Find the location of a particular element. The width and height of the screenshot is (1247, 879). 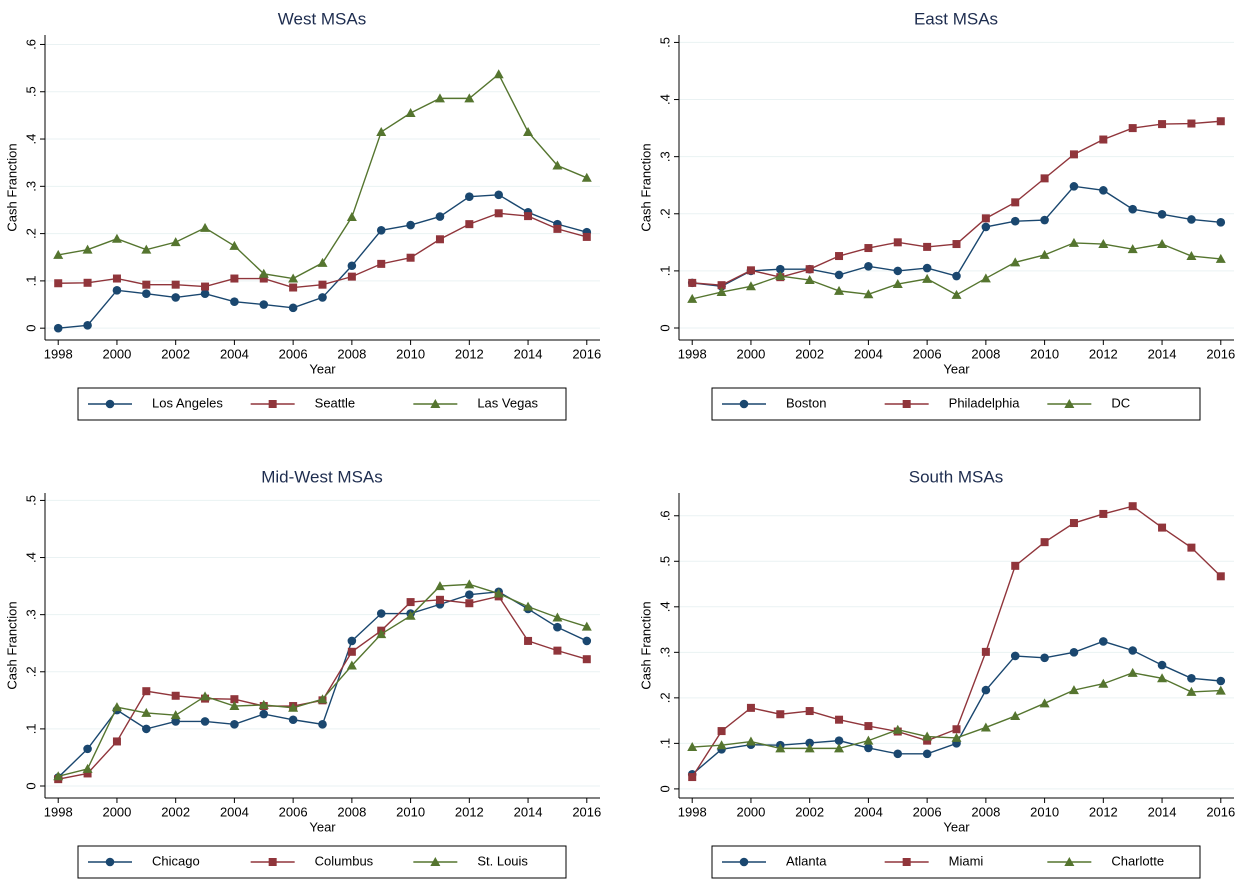

x-tick-label: 2014 is located at coordinates (528, 811).